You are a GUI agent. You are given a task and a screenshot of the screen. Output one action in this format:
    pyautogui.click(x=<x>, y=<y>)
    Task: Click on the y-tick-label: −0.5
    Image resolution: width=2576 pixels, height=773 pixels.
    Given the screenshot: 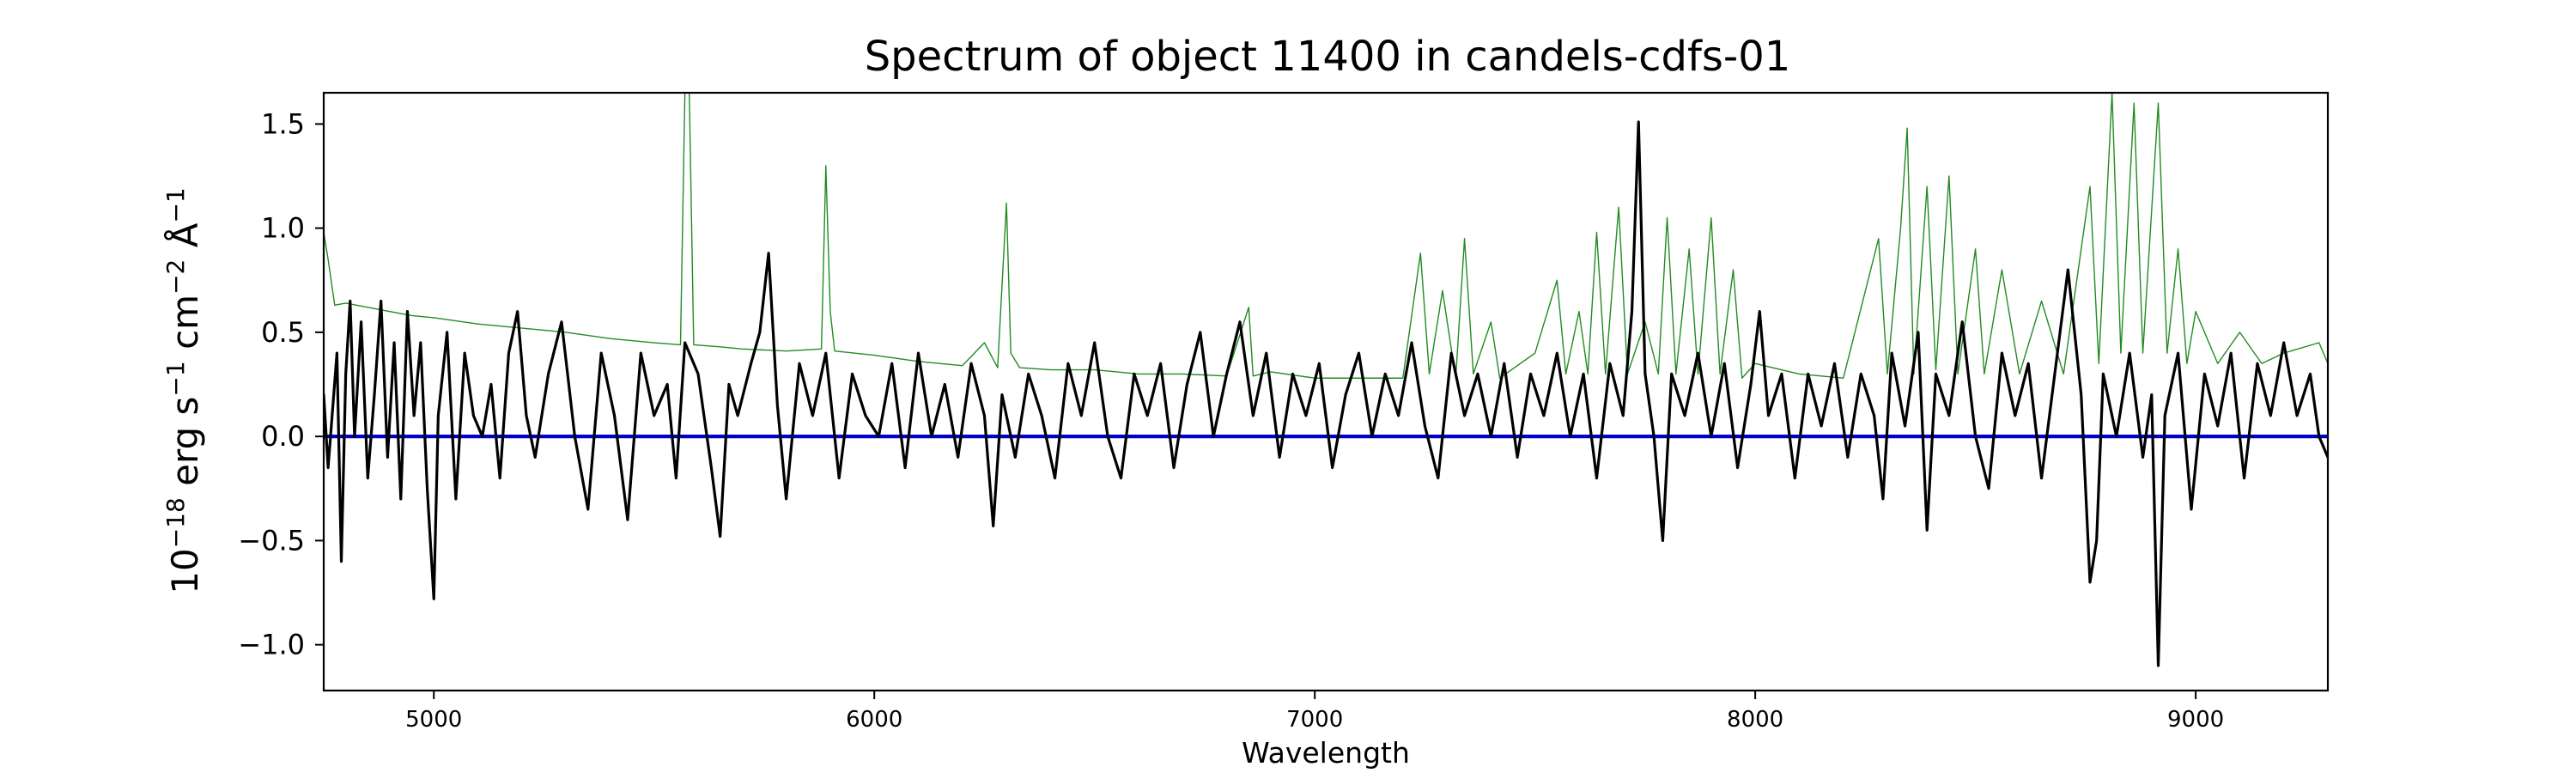 What is the action you would take?
    pyautogui.click(x=271, y=540)
    